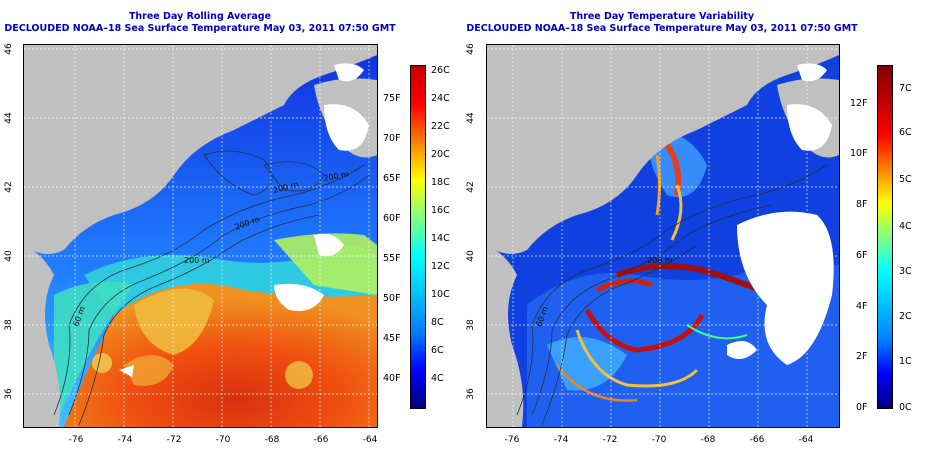  Describe the element at coordinates (440, 70) in the screenshot. I see `cb-left-c-26: 26C` at that location.